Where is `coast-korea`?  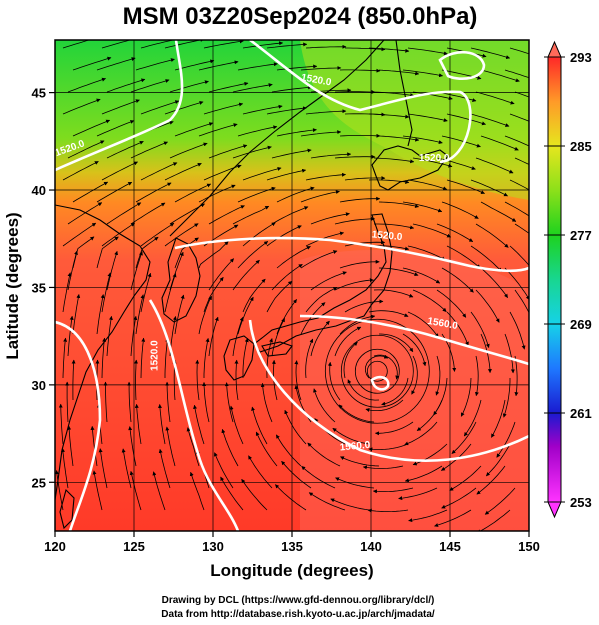 coast-korea is located at coordinates (181, 280).